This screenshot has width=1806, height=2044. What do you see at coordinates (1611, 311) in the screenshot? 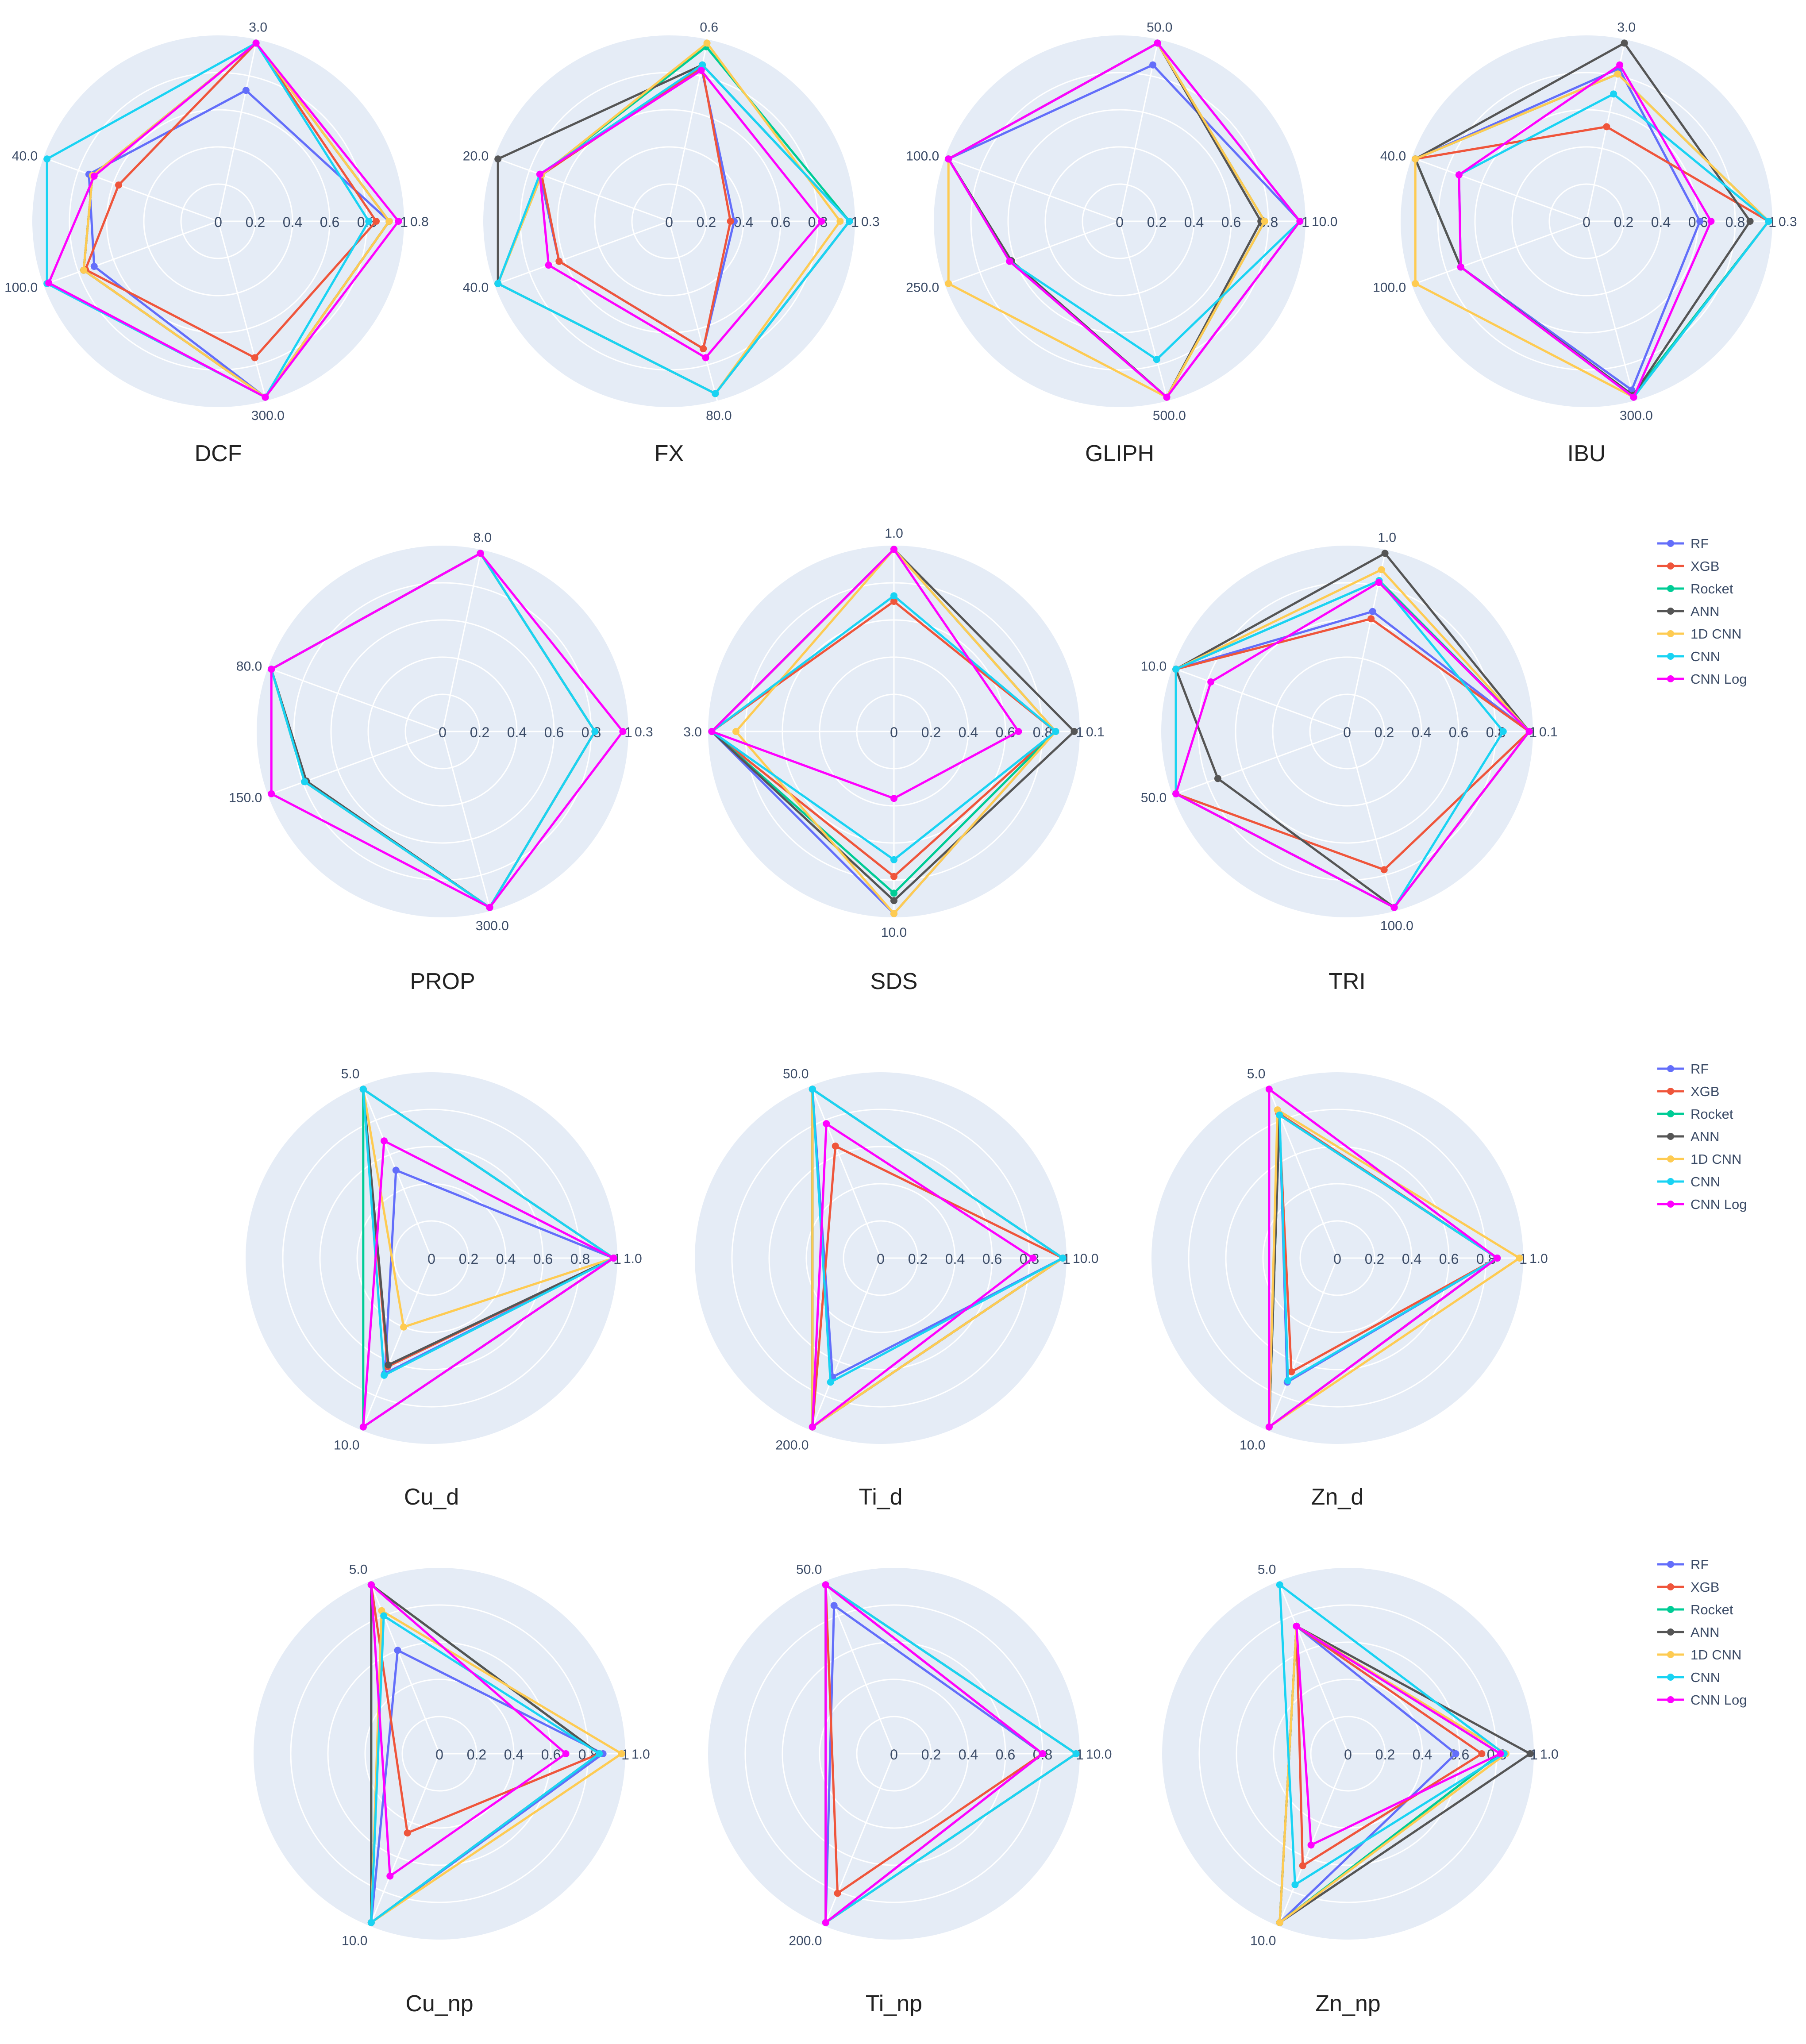
I see `ibu-spoke` at bounding box center [1611, 311].